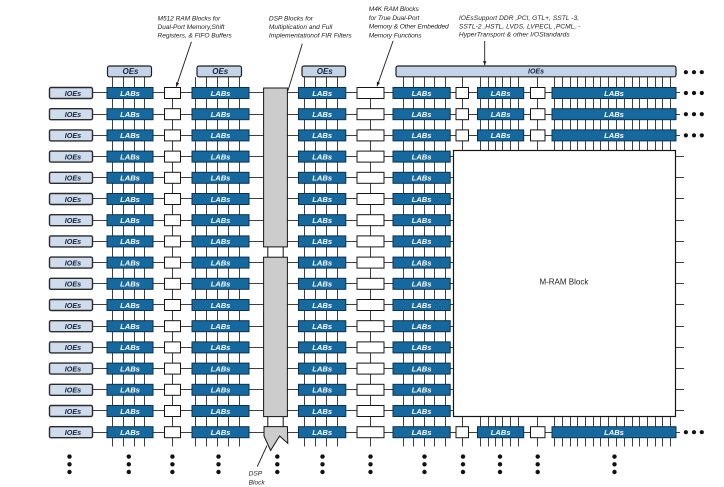  Describe the element at coordinates (301, 27) in the screenshot. I see `svg-text: Multiplication and Full` at that location.